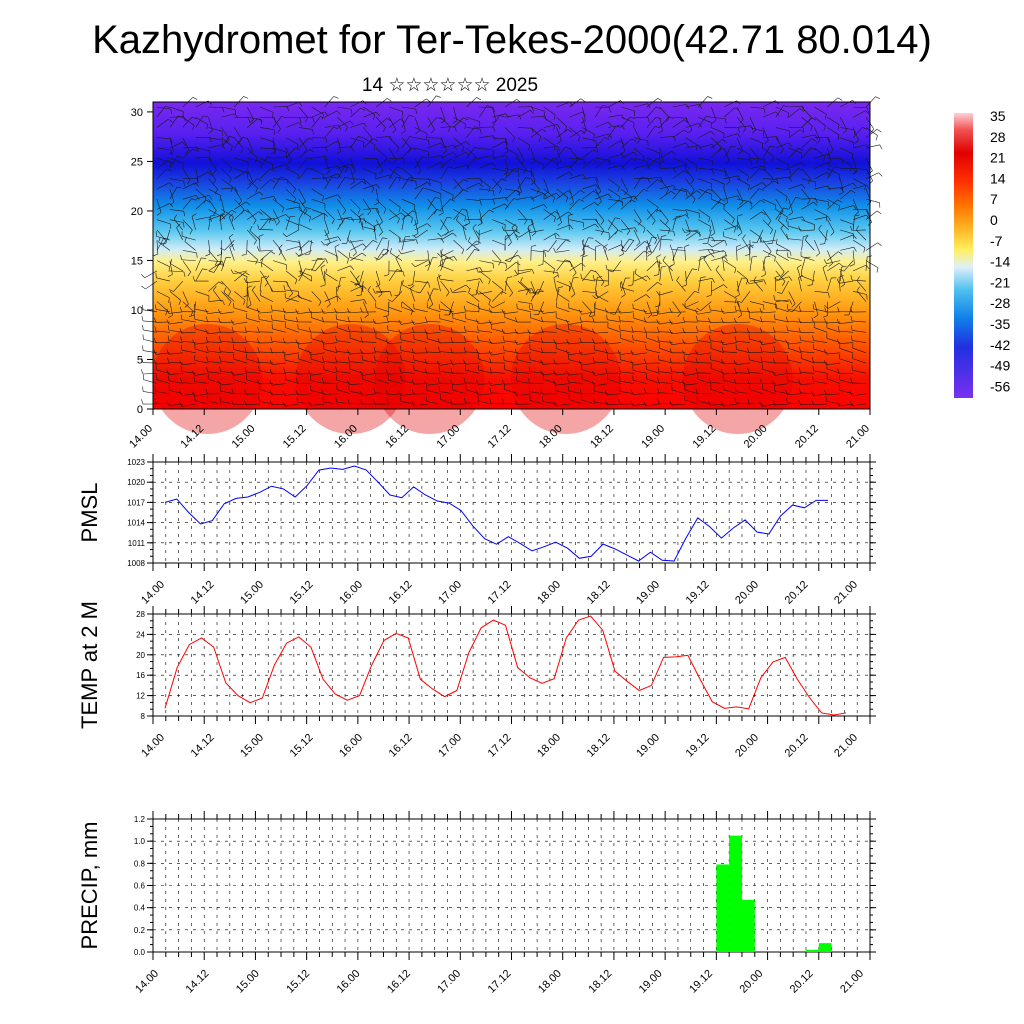 This screenshot has width=1024, height=1024. What do you see at coordinates (996, 241) in the screenshot?
I see `colorbar-label: -7` at bounding box center [996, 241].